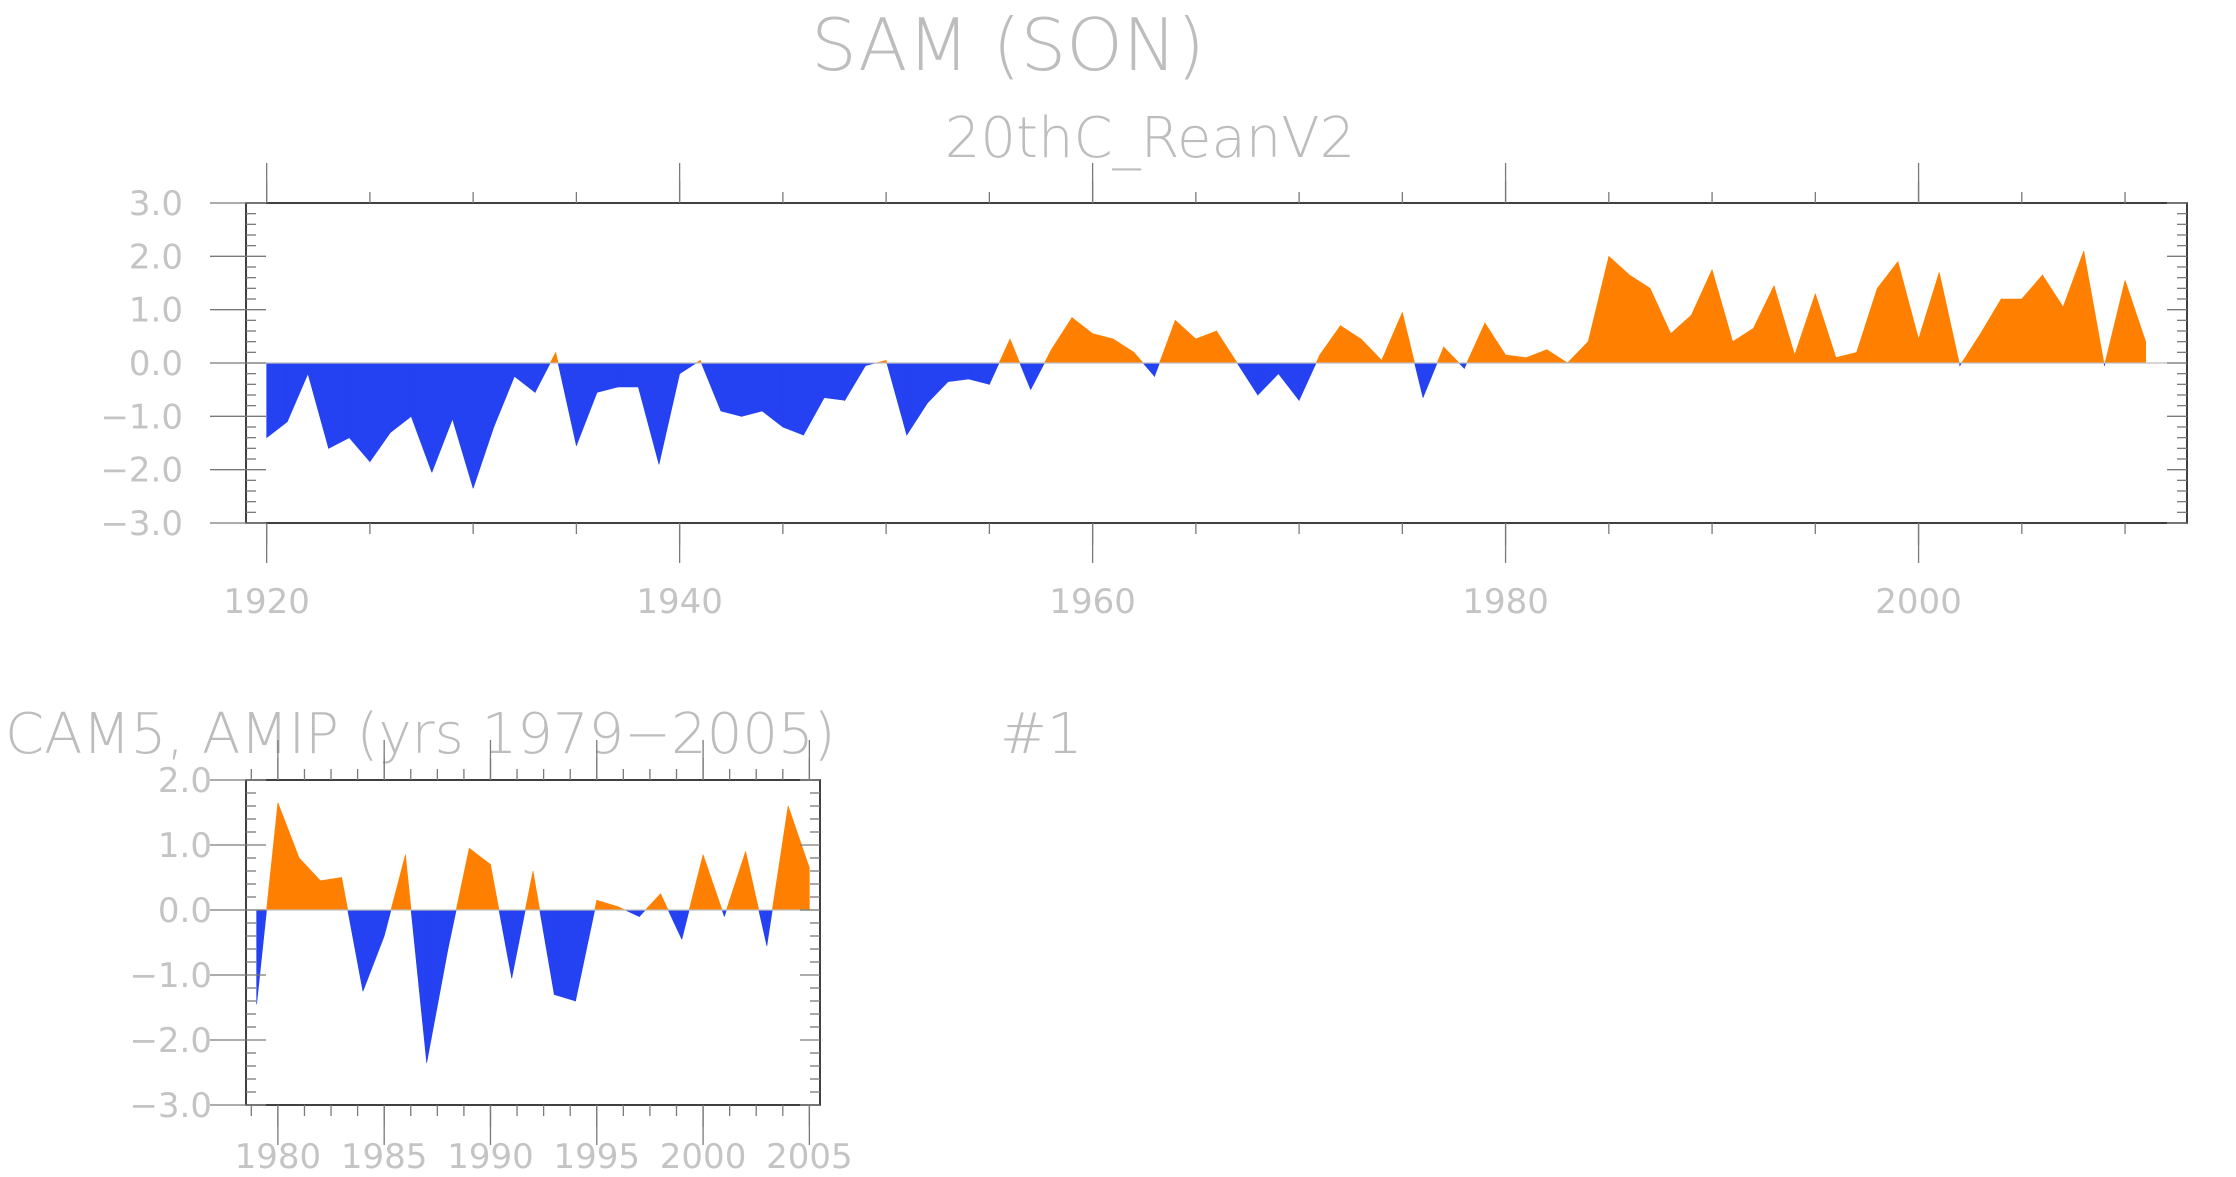 The width and height of the screenshot is (2236, 1177). I want to click on p1-xtick-label: 1960, so click(1092, 602).